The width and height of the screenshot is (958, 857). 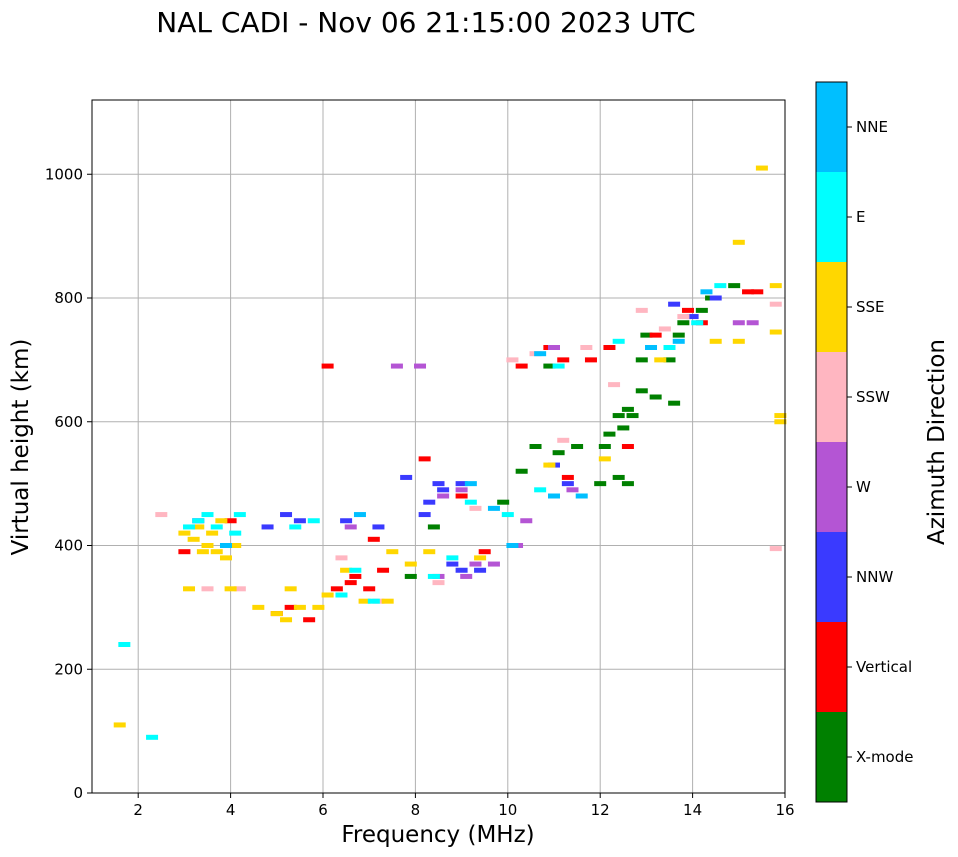 I want to click on y-tick-label: 800, so click(x=68, y=298).